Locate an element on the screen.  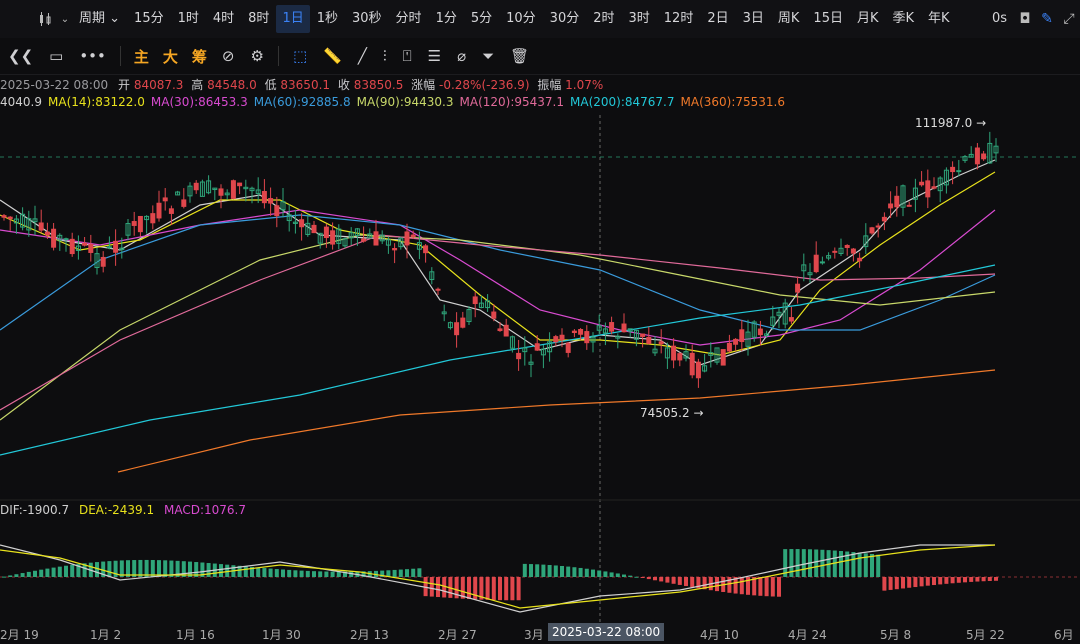
indicator-icon: ⊘ is located at coordinates (228, 56).